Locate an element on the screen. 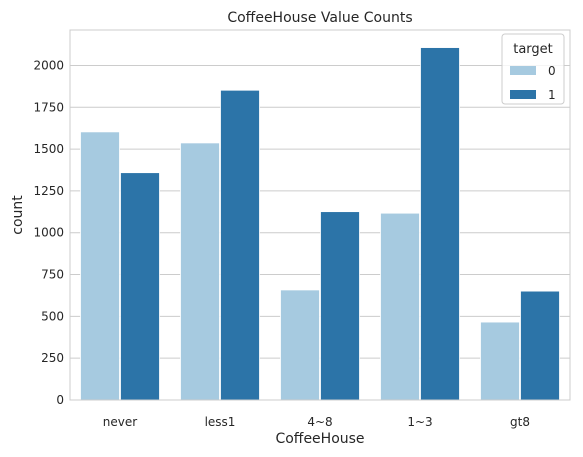 Image resolution: width=583 pixels, height=457 pixels. y-tick-label: 250 is located at coordinates (52, 358).